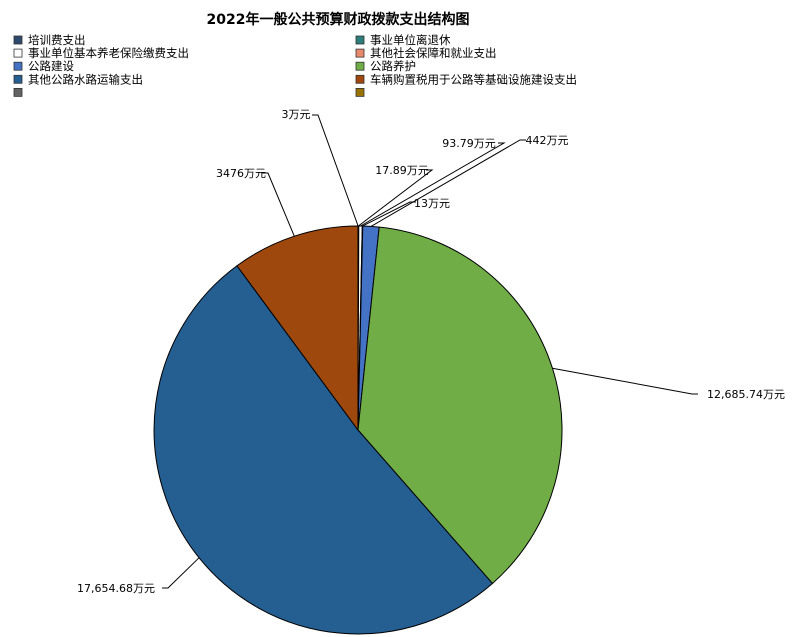 Image resolution: width=804 pixels, height=637 pixels. I want to click on legend-label-0: 培训费支出, so click(57, 40).